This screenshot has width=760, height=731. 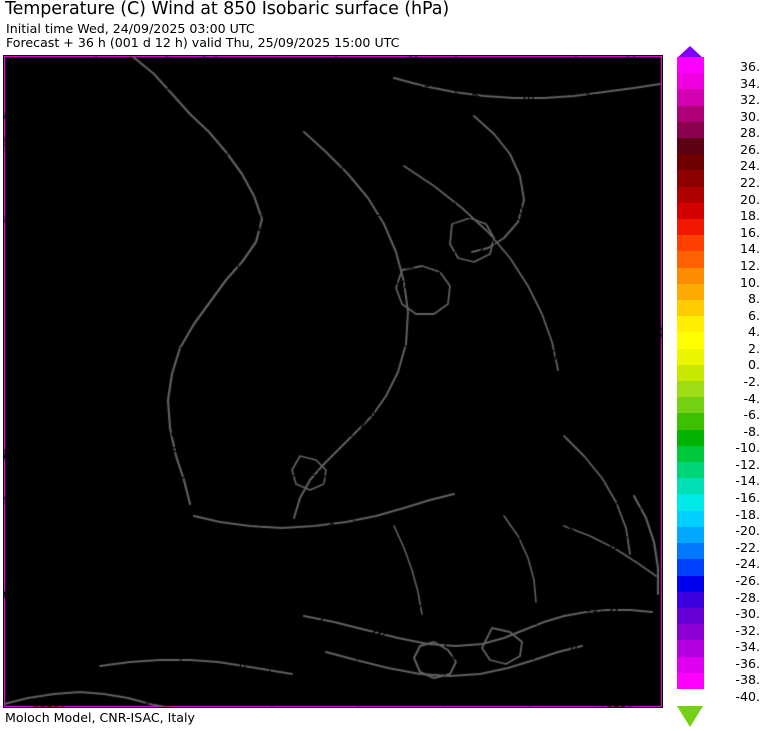 What do you see at coordinates (749, 149) in the screenshot?
I see `colorbar-tick-label: 26.` at bounding box center [749, 149].